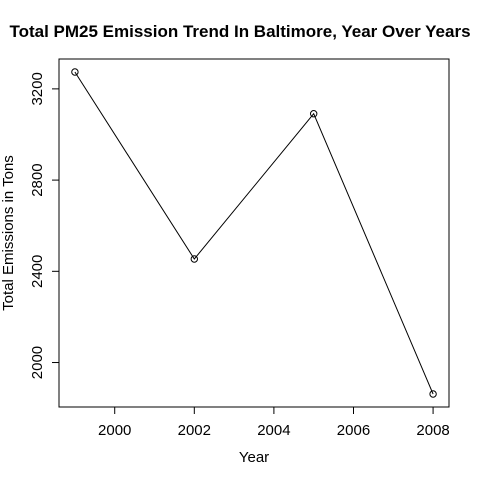 This screenshot has height=480, width=480. I want to click on x-axis: 2000 2002 2004 2006 2008, so click(274, 422).